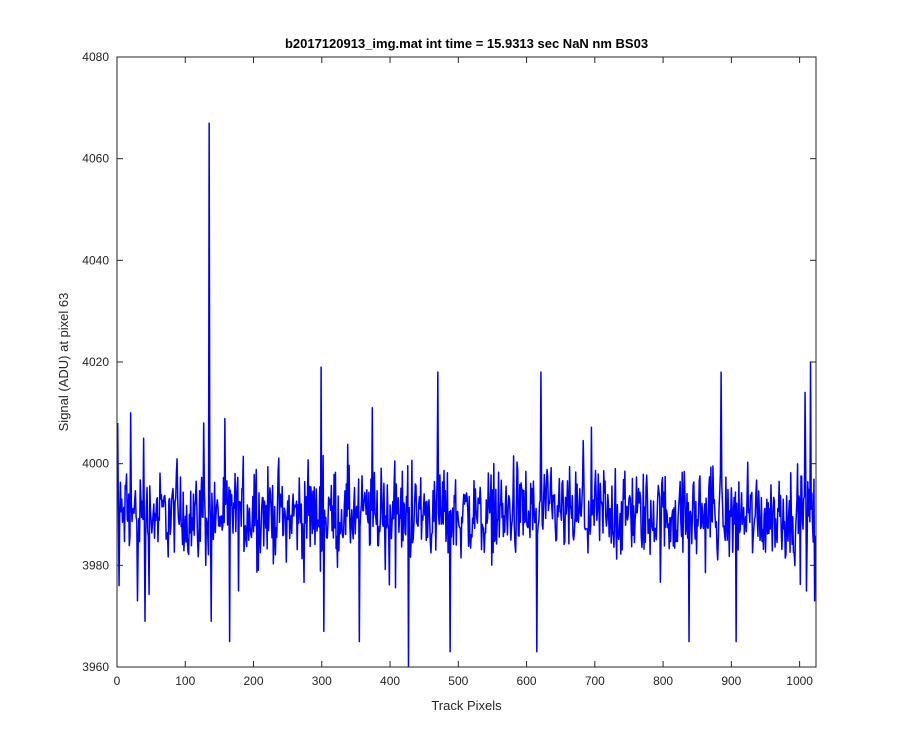 The width and height of the screenshot is (900, 750). I want to click on y-tick-label: 3980, so click(95, 565).